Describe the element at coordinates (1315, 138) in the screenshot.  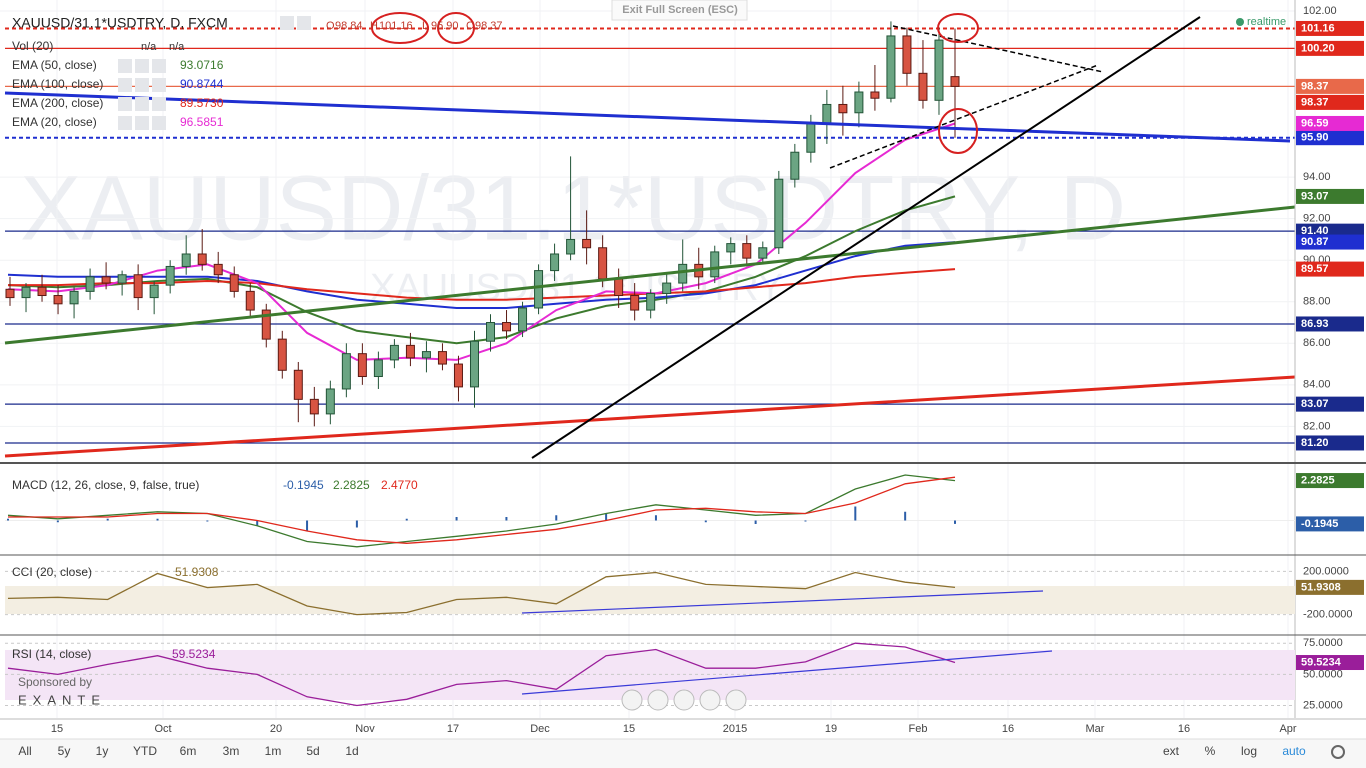
I see `price-badge-label: 95.90` at that location.